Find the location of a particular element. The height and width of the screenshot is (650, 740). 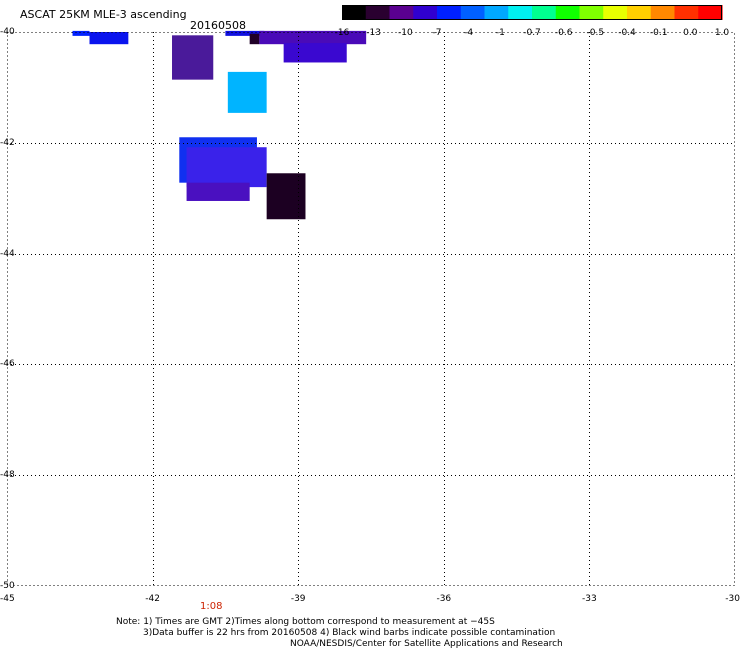

colorbar-tick-label: -0.4 is located at coordinates (627, 33).